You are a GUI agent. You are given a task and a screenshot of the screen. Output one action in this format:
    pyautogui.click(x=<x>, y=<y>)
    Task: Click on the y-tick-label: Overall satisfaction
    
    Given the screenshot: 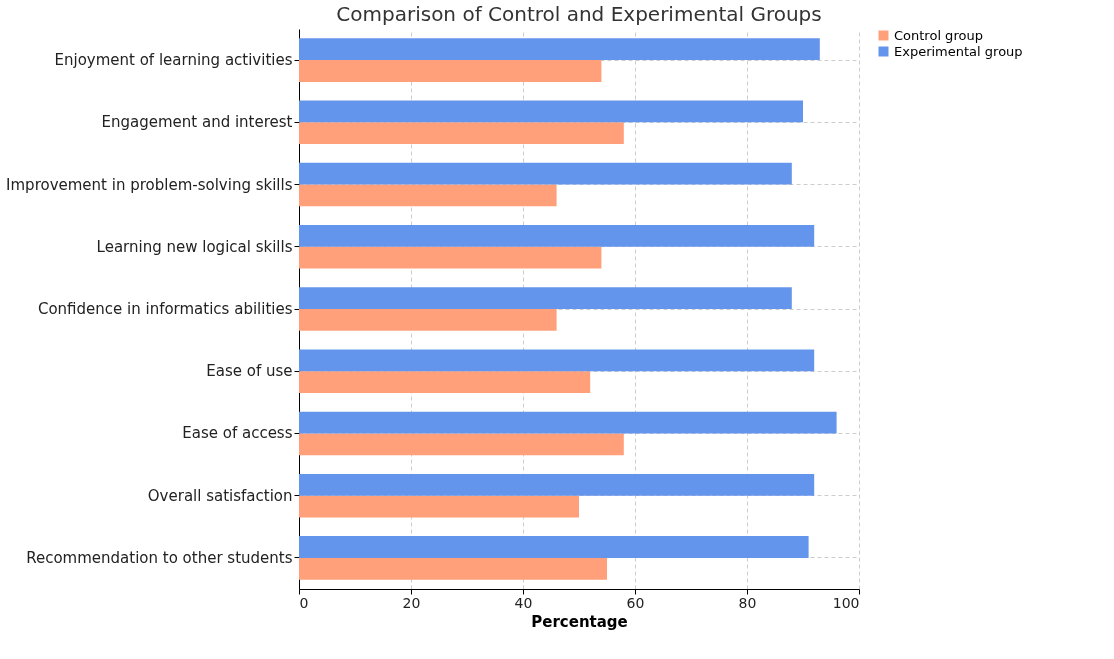 What is the action you would take?
    pyautogui.click(x=220, y=495)
    